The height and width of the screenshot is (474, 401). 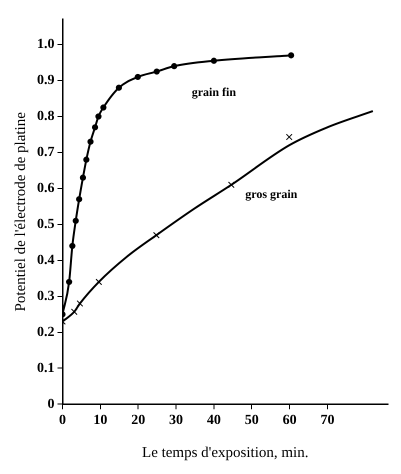 What do you see at coordinates (45, 224) in the screenshot?
I see `y-tick-label: 0.5` at bounding box center [45, 224].